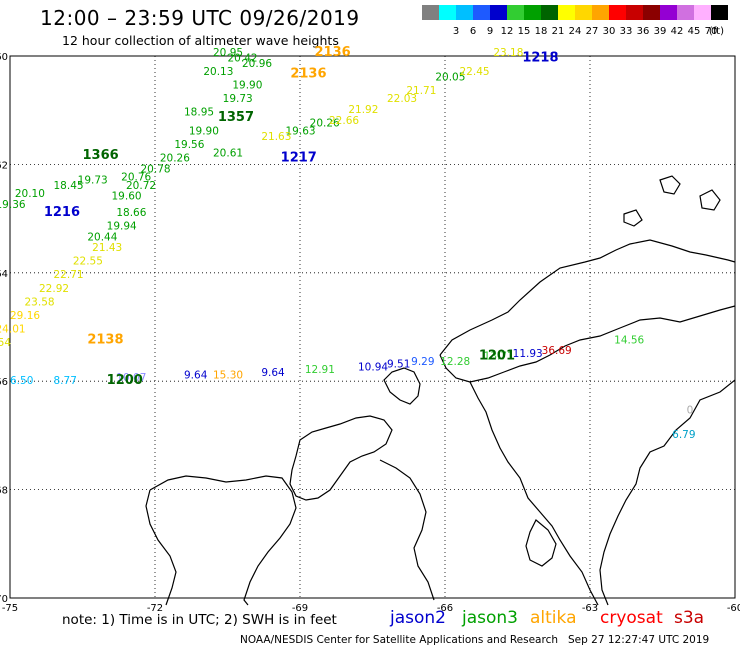 The height and width of the screenshot is (650, 740). Describe the element at coordinates (631, 618) in the screenshot. I see `legend-cryosat: cryosat` at that location.